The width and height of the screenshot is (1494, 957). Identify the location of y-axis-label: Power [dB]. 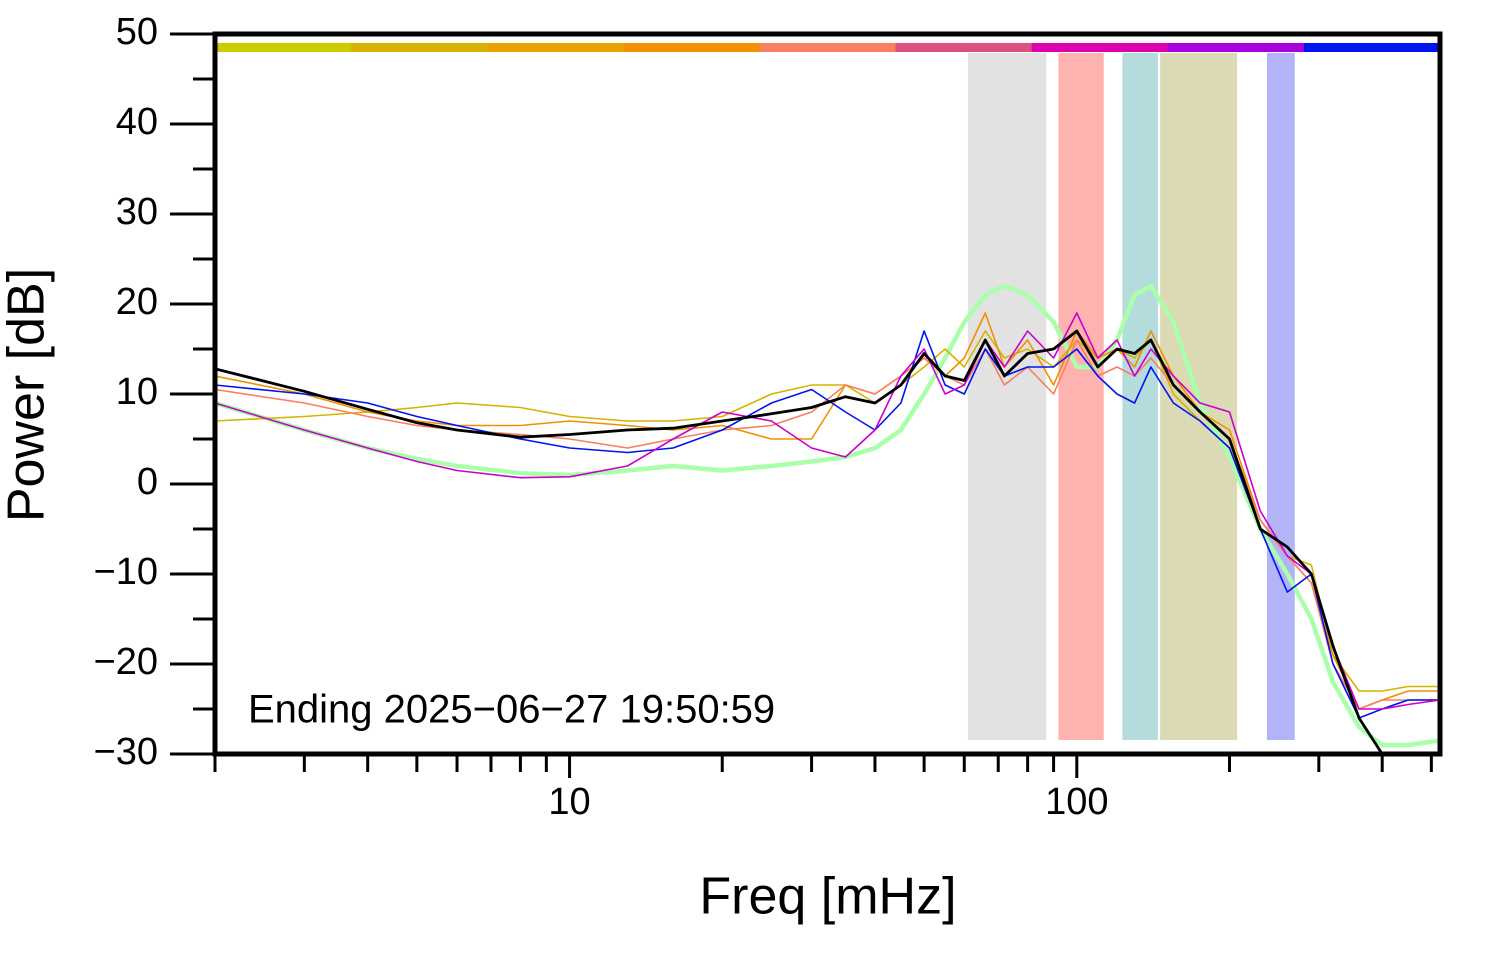
(28, 395).